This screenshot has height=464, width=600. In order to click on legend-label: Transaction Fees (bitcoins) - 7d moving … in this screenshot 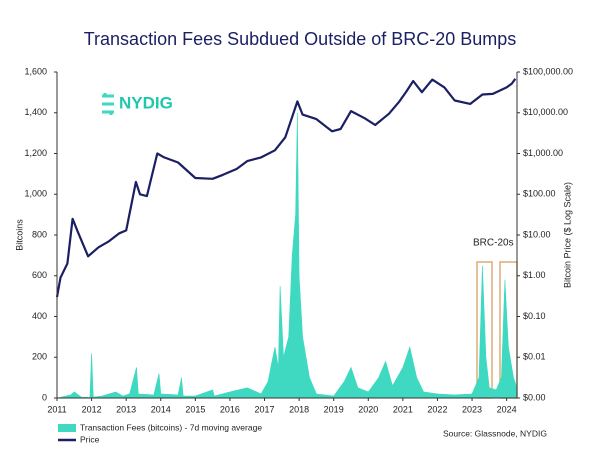, I will do `click(171, 427)`.